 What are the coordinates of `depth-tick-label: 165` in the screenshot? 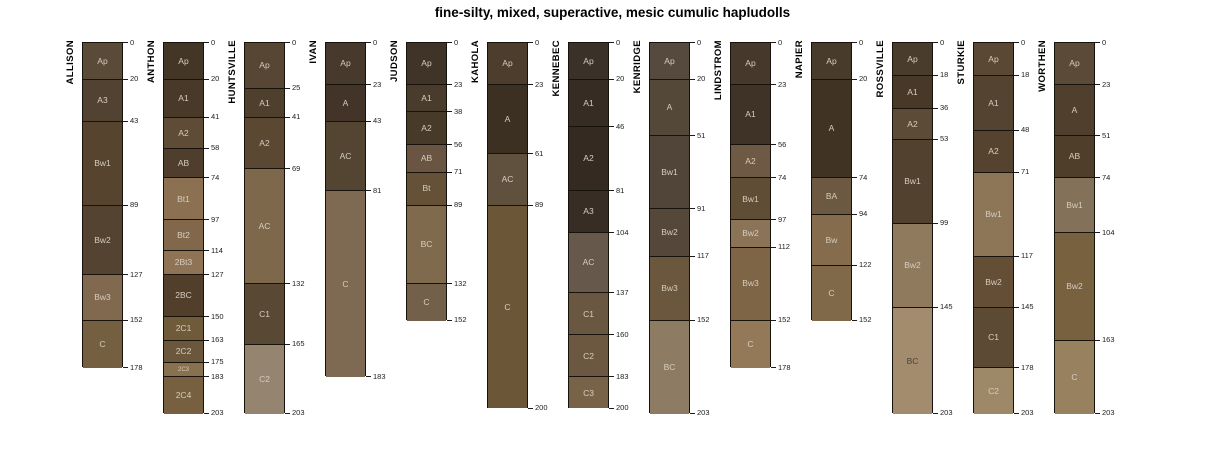 It's located at (298, 344).